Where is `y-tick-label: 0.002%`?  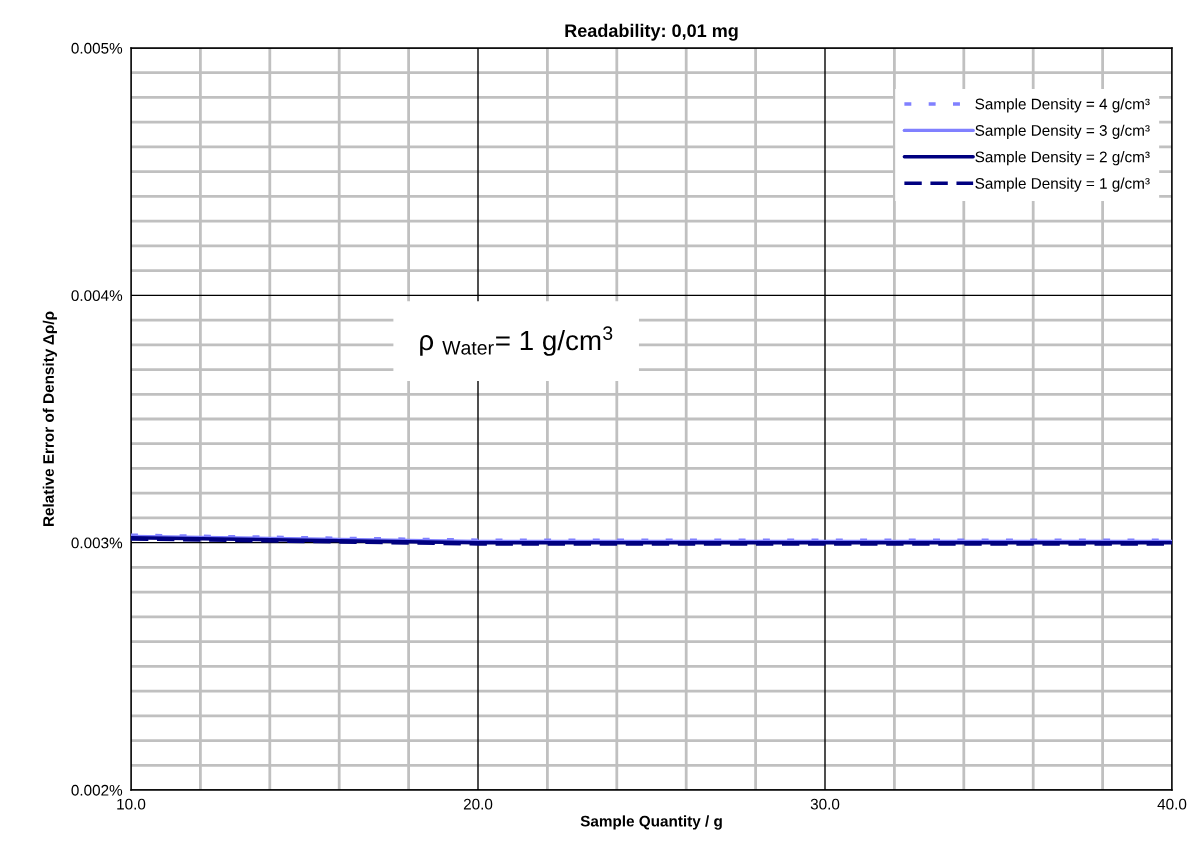
y-tick-label: 0.002% is located at coordinates (97, 790).